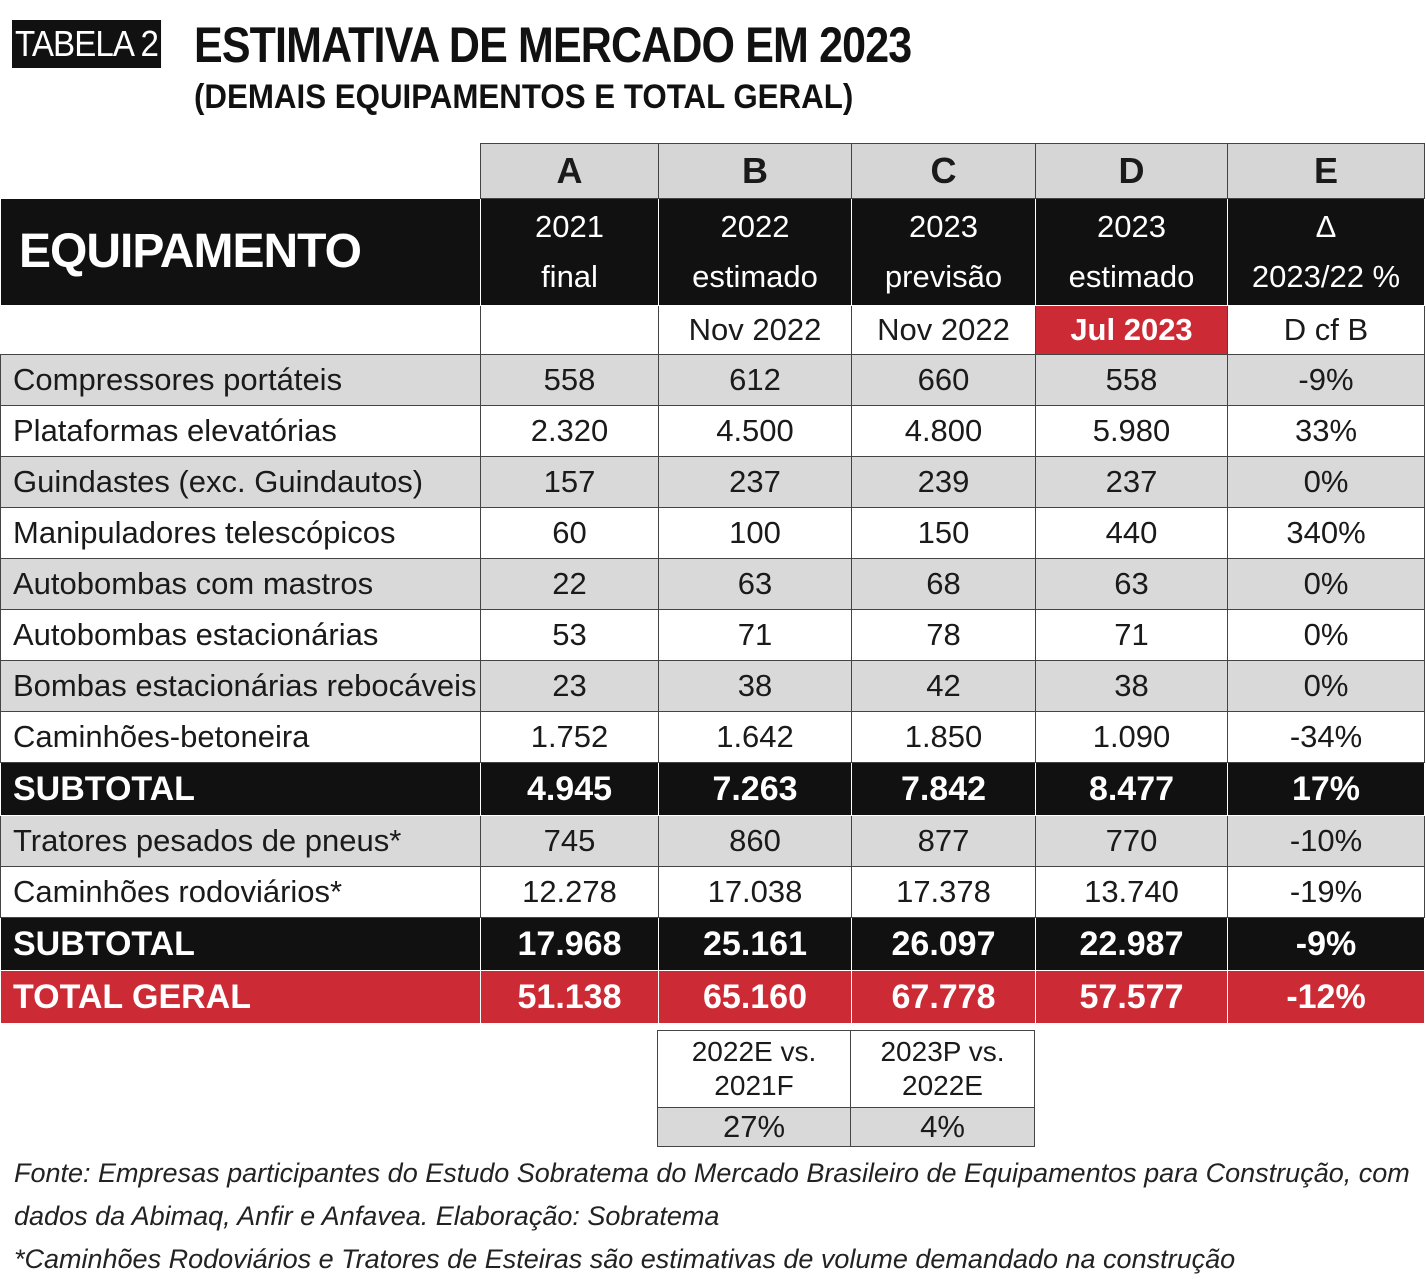 The width and height of the screenshot is (1426, 1286). Describe the element at coordinates (240, 584) in the screenshot. I see `row-label: Autobombas com mastros` at that location.